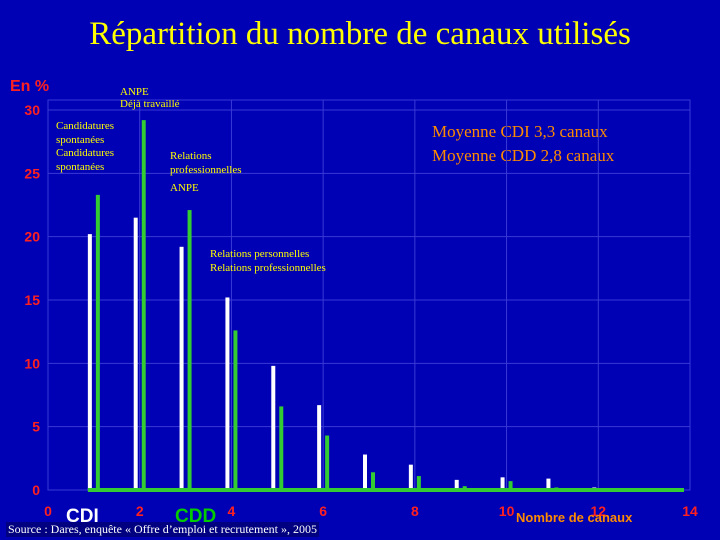  I want to click on annotation-candidatures-2: Candidatures, so click(85, 153).